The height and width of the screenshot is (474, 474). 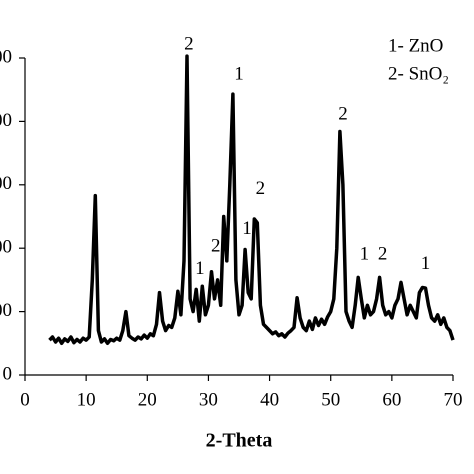 I want to click on legend-note: 1- ZnO, so click(x=415, y=45).